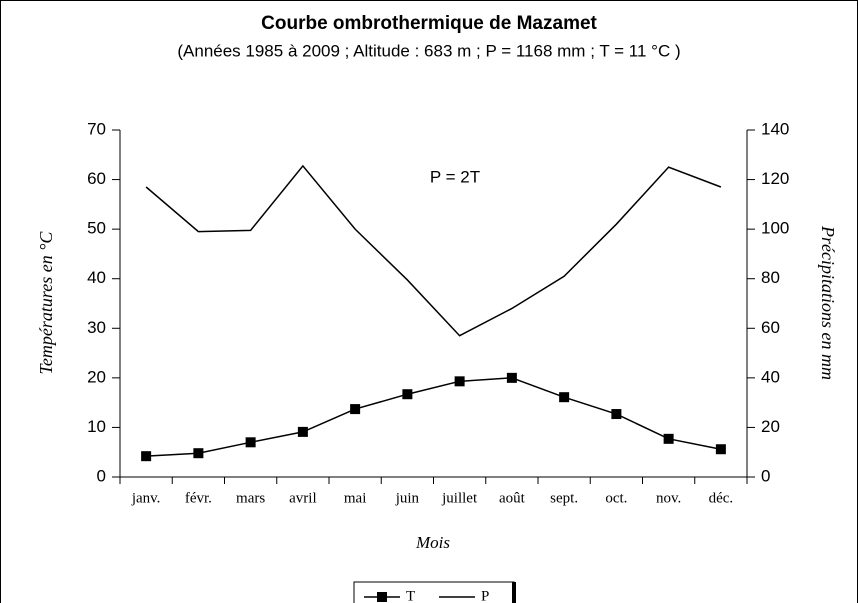  I want to click on y-tick-label: 70, so click(96, 128).